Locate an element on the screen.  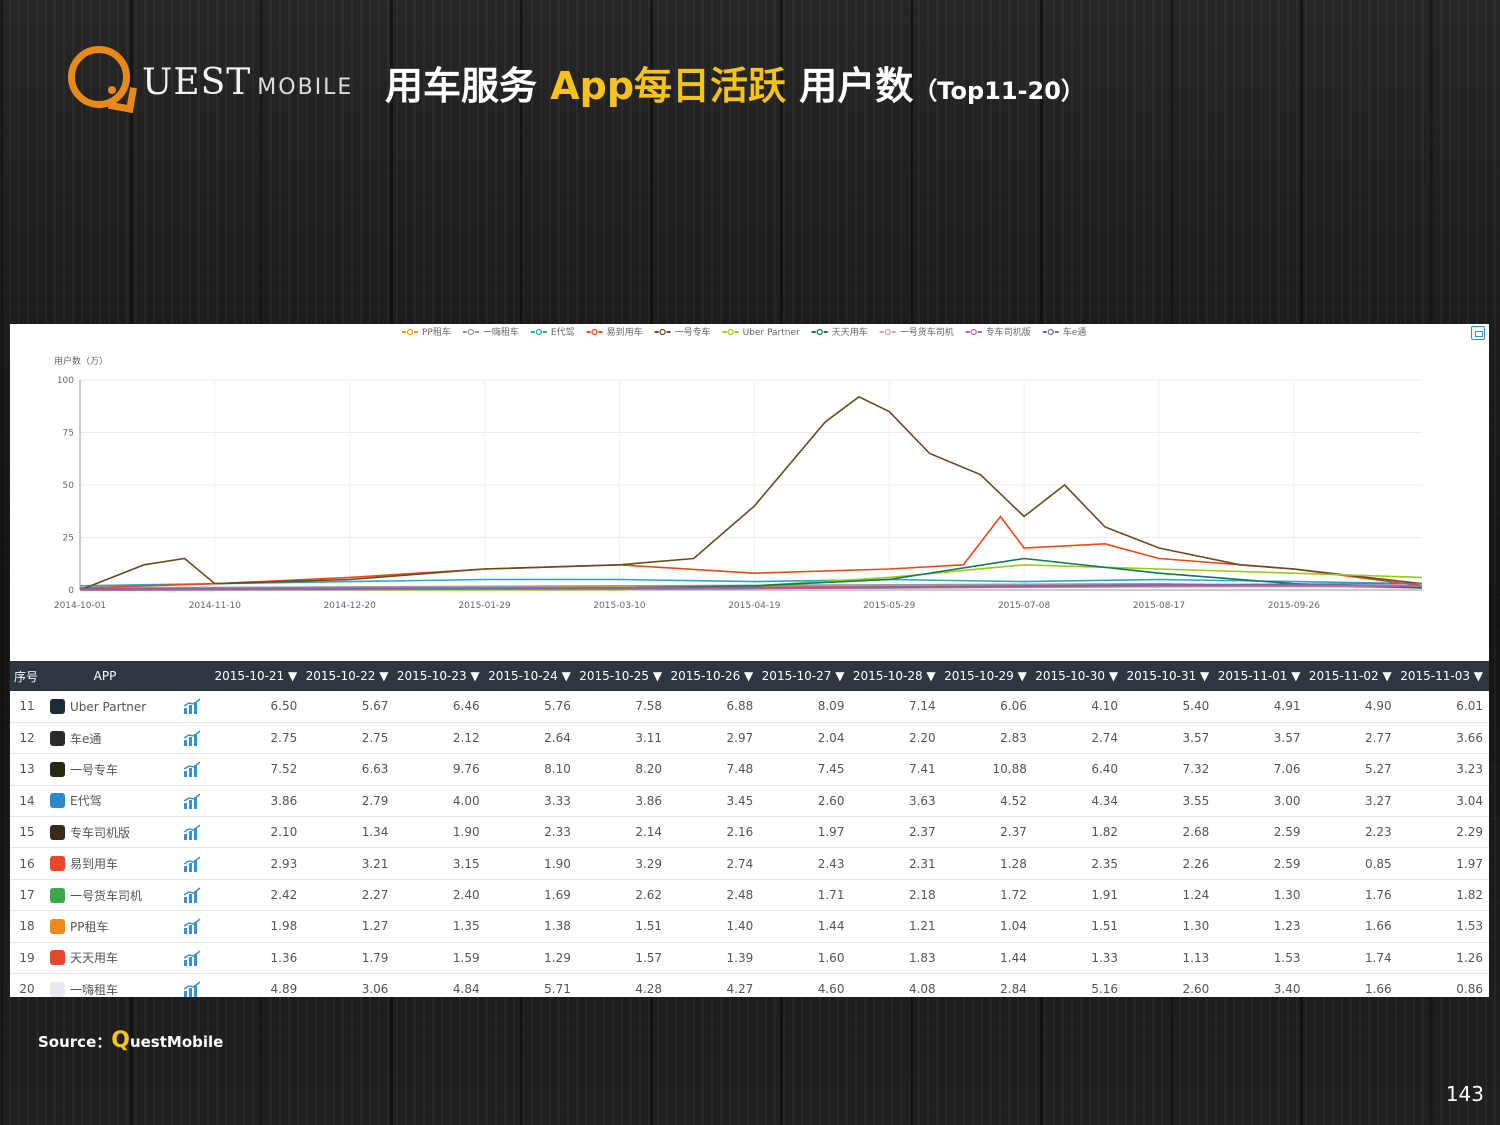
x-tick-label: 2014-10-01 is located at coordinates (80, 606).